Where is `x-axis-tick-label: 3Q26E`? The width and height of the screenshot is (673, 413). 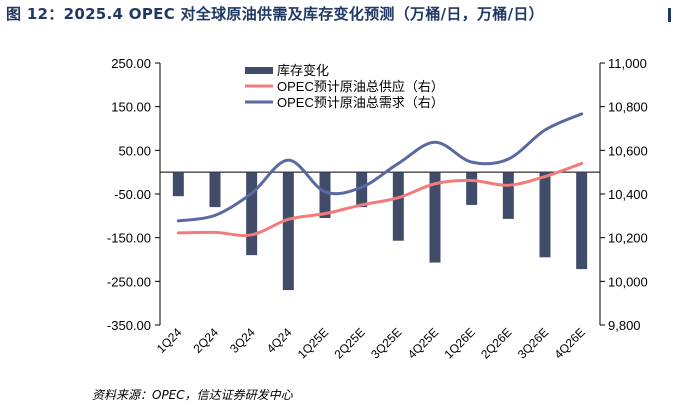 x-axis-tick-label: 3Q26E is located at coordinates (533, 343).